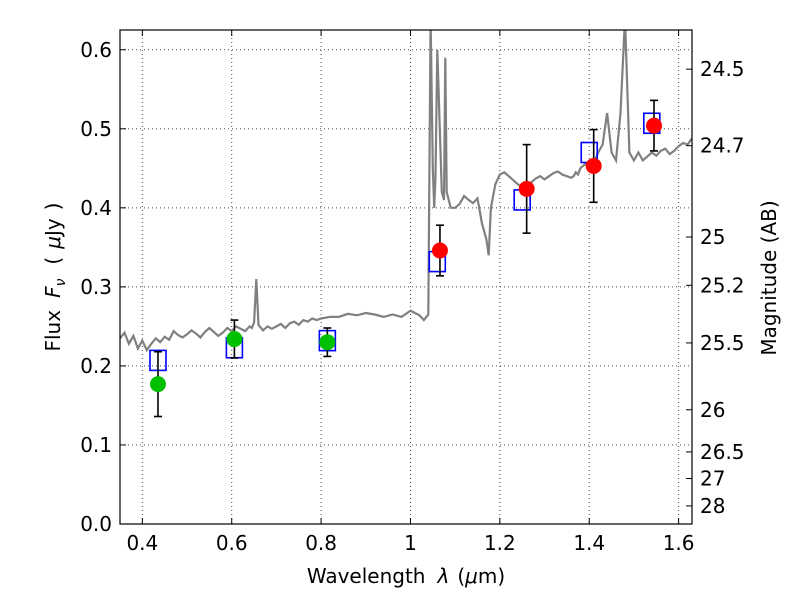 The image size is (800, 600). What do you see at coordinates (410, 543) in the screenshot?
I see `x-tick-label: 1` at bounding box center [410, 543].